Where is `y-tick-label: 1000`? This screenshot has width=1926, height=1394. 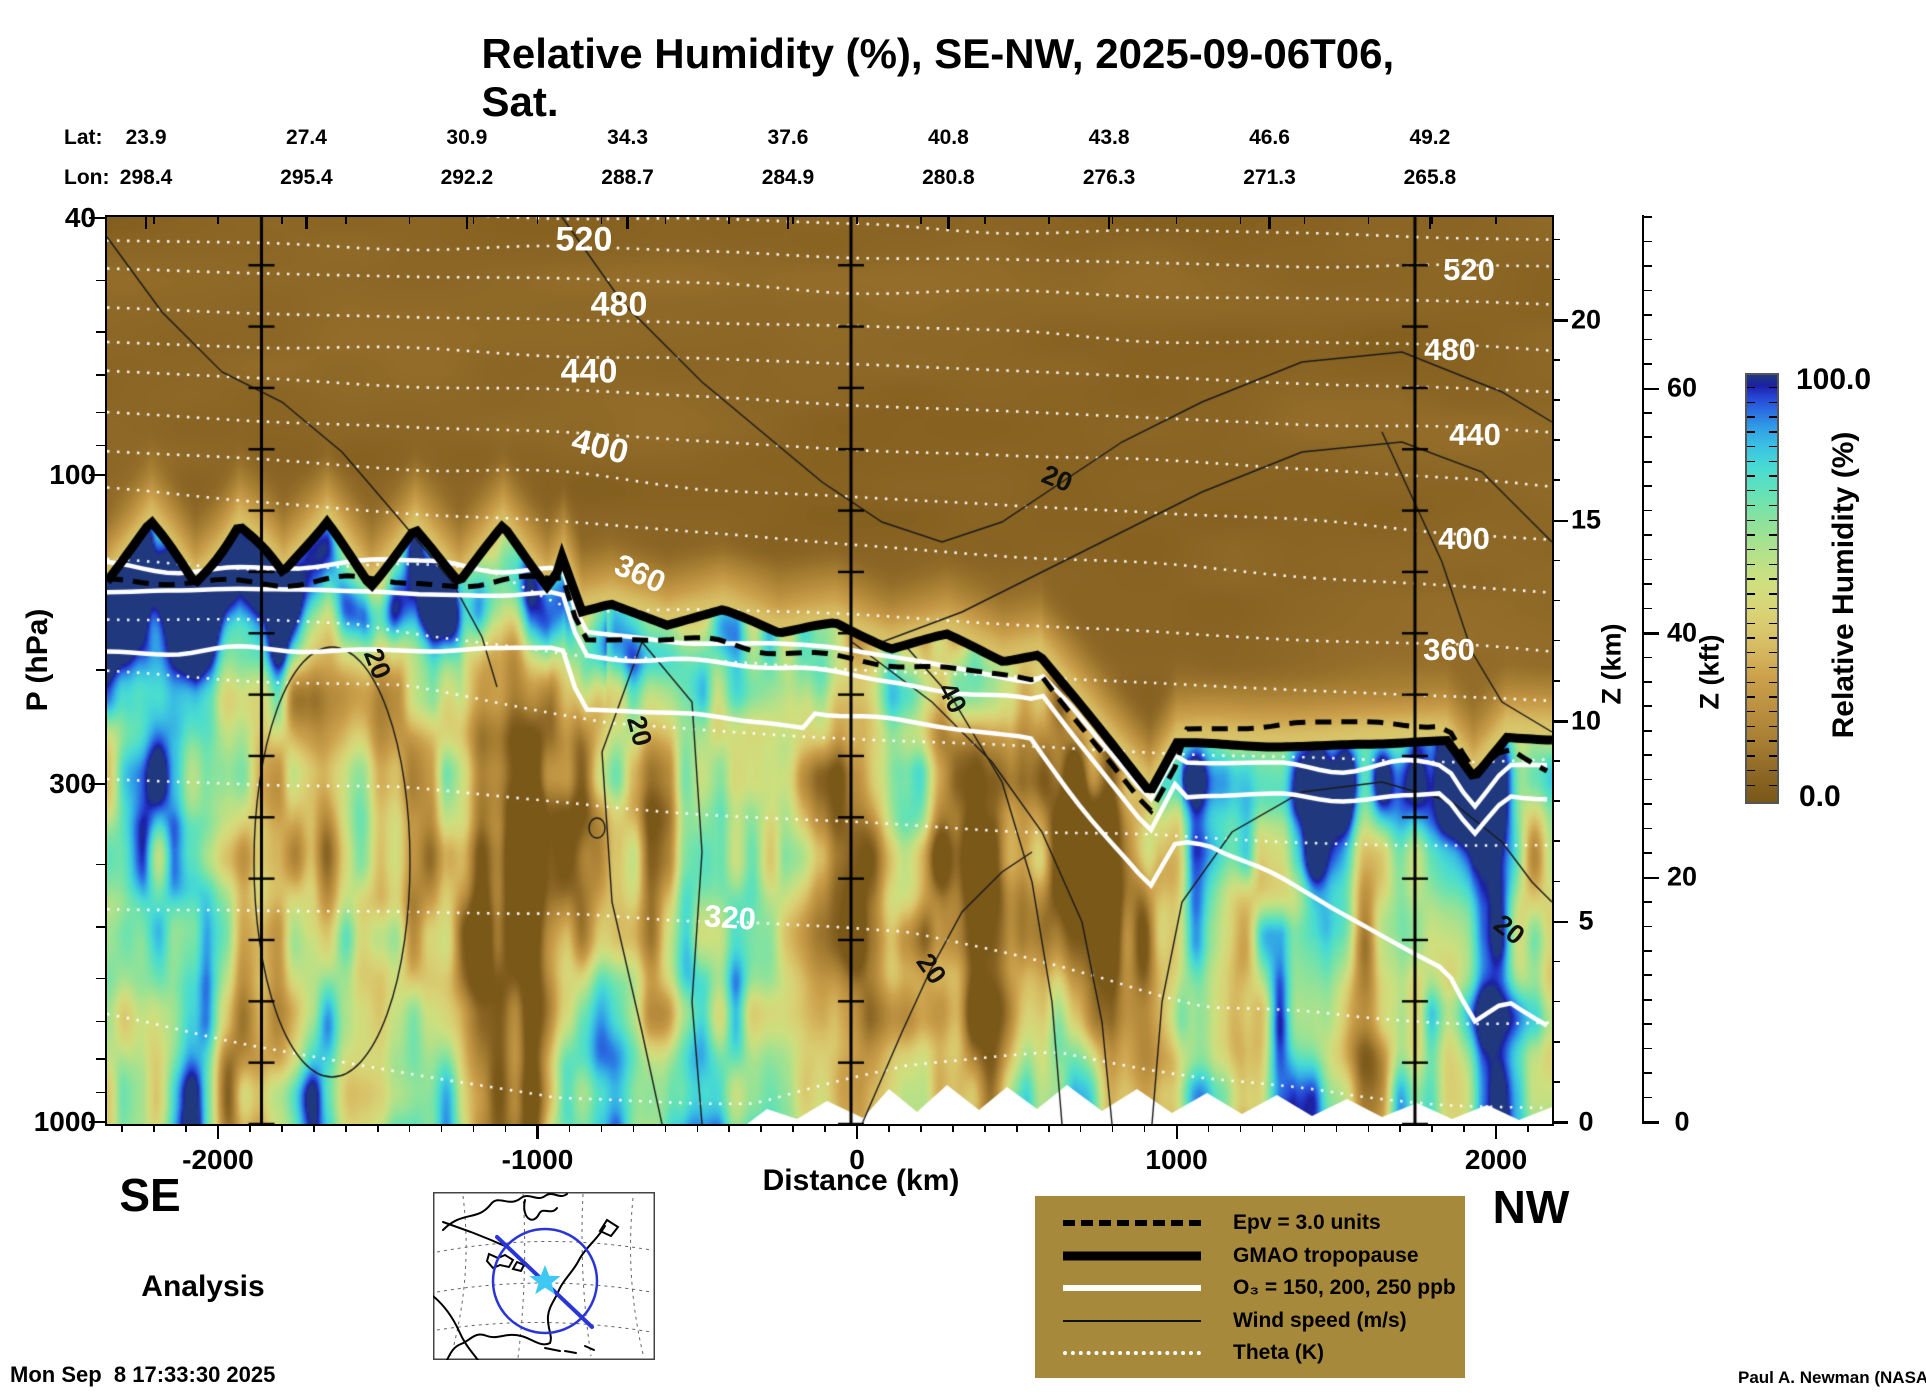 y-tick-label: 1000 is located at coordinates (64, 1121).